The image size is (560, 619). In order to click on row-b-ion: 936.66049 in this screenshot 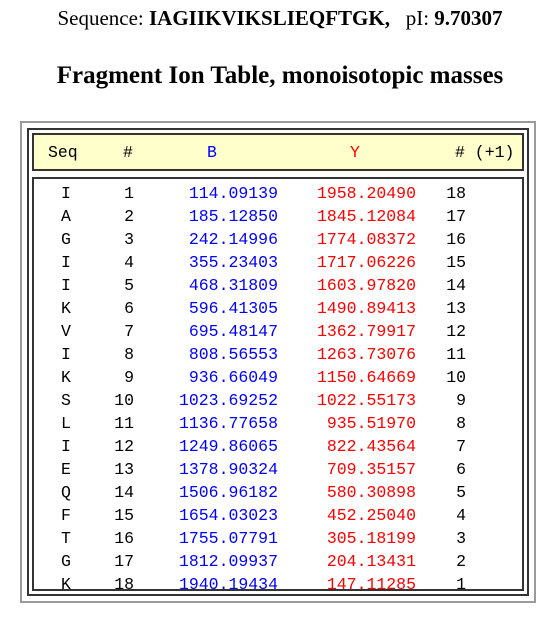, I will do `click(233, 377)`.